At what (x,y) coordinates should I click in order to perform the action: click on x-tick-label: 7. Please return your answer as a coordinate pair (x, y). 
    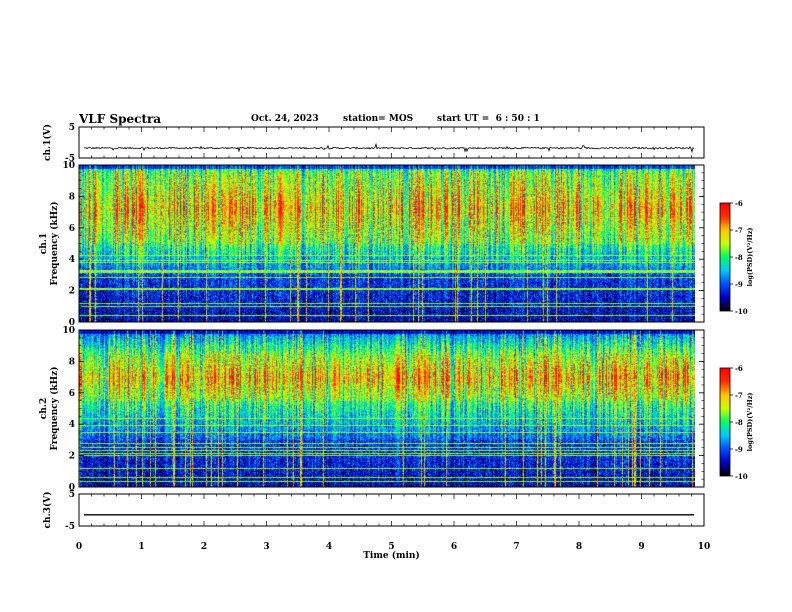
    Looking at the image, I should click on (516, 547).